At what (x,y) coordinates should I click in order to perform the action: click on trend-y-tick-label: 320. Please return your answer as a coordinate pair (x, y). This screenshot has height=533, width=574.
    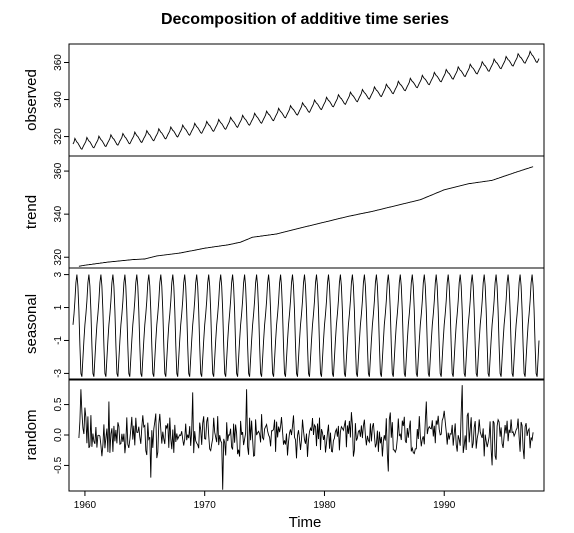
    Looking at the image, I should click on (58, 256).